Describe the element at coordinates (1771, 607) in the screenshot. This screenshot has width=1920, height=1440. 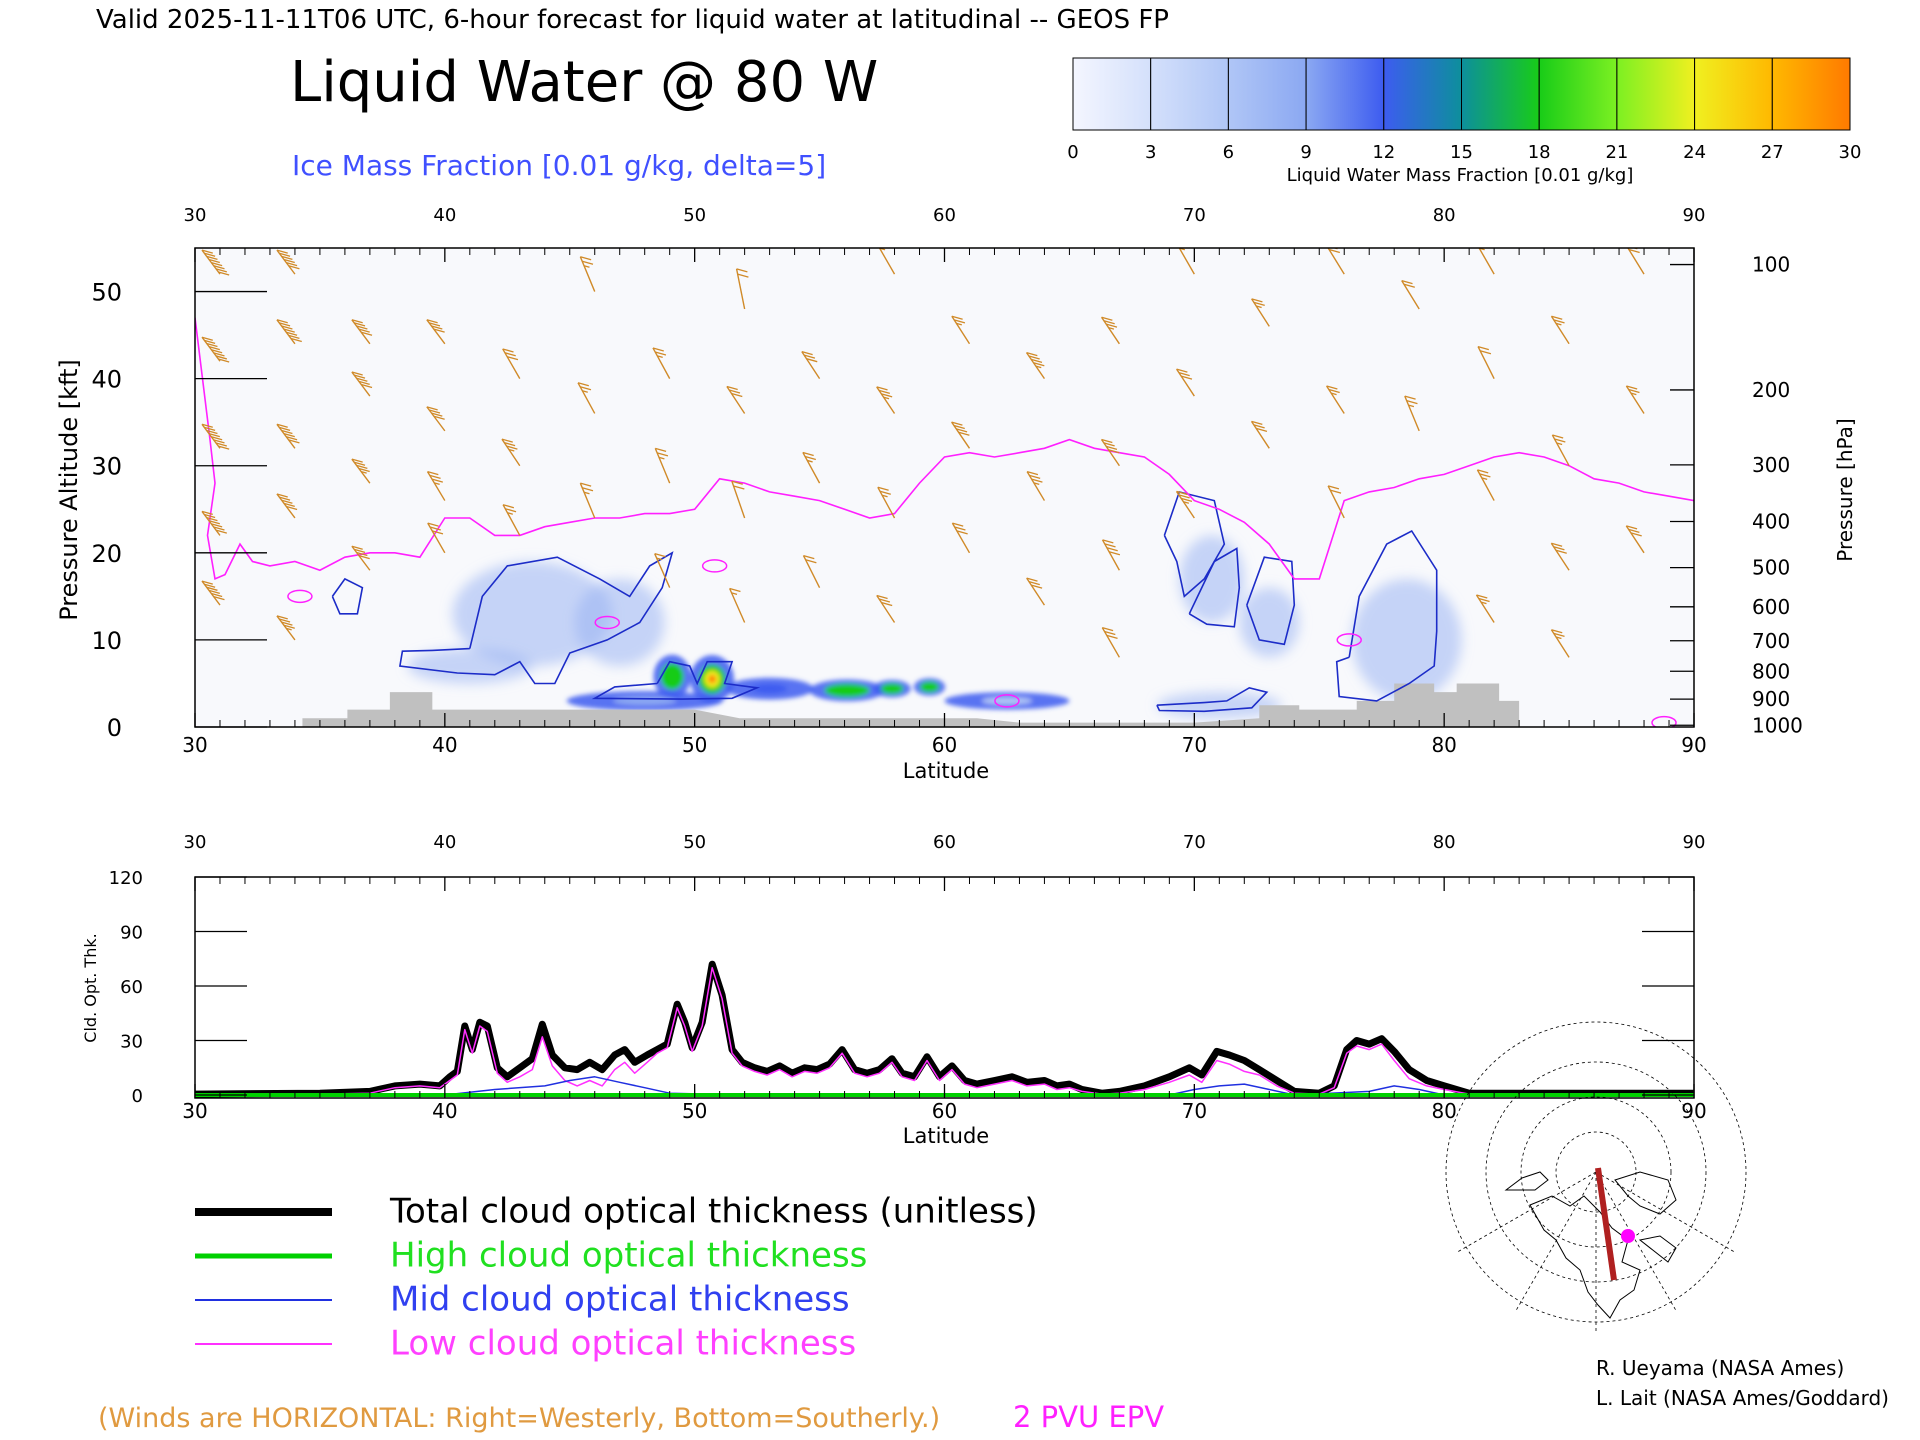
I see `pressure-tick-label: 600` at that location.